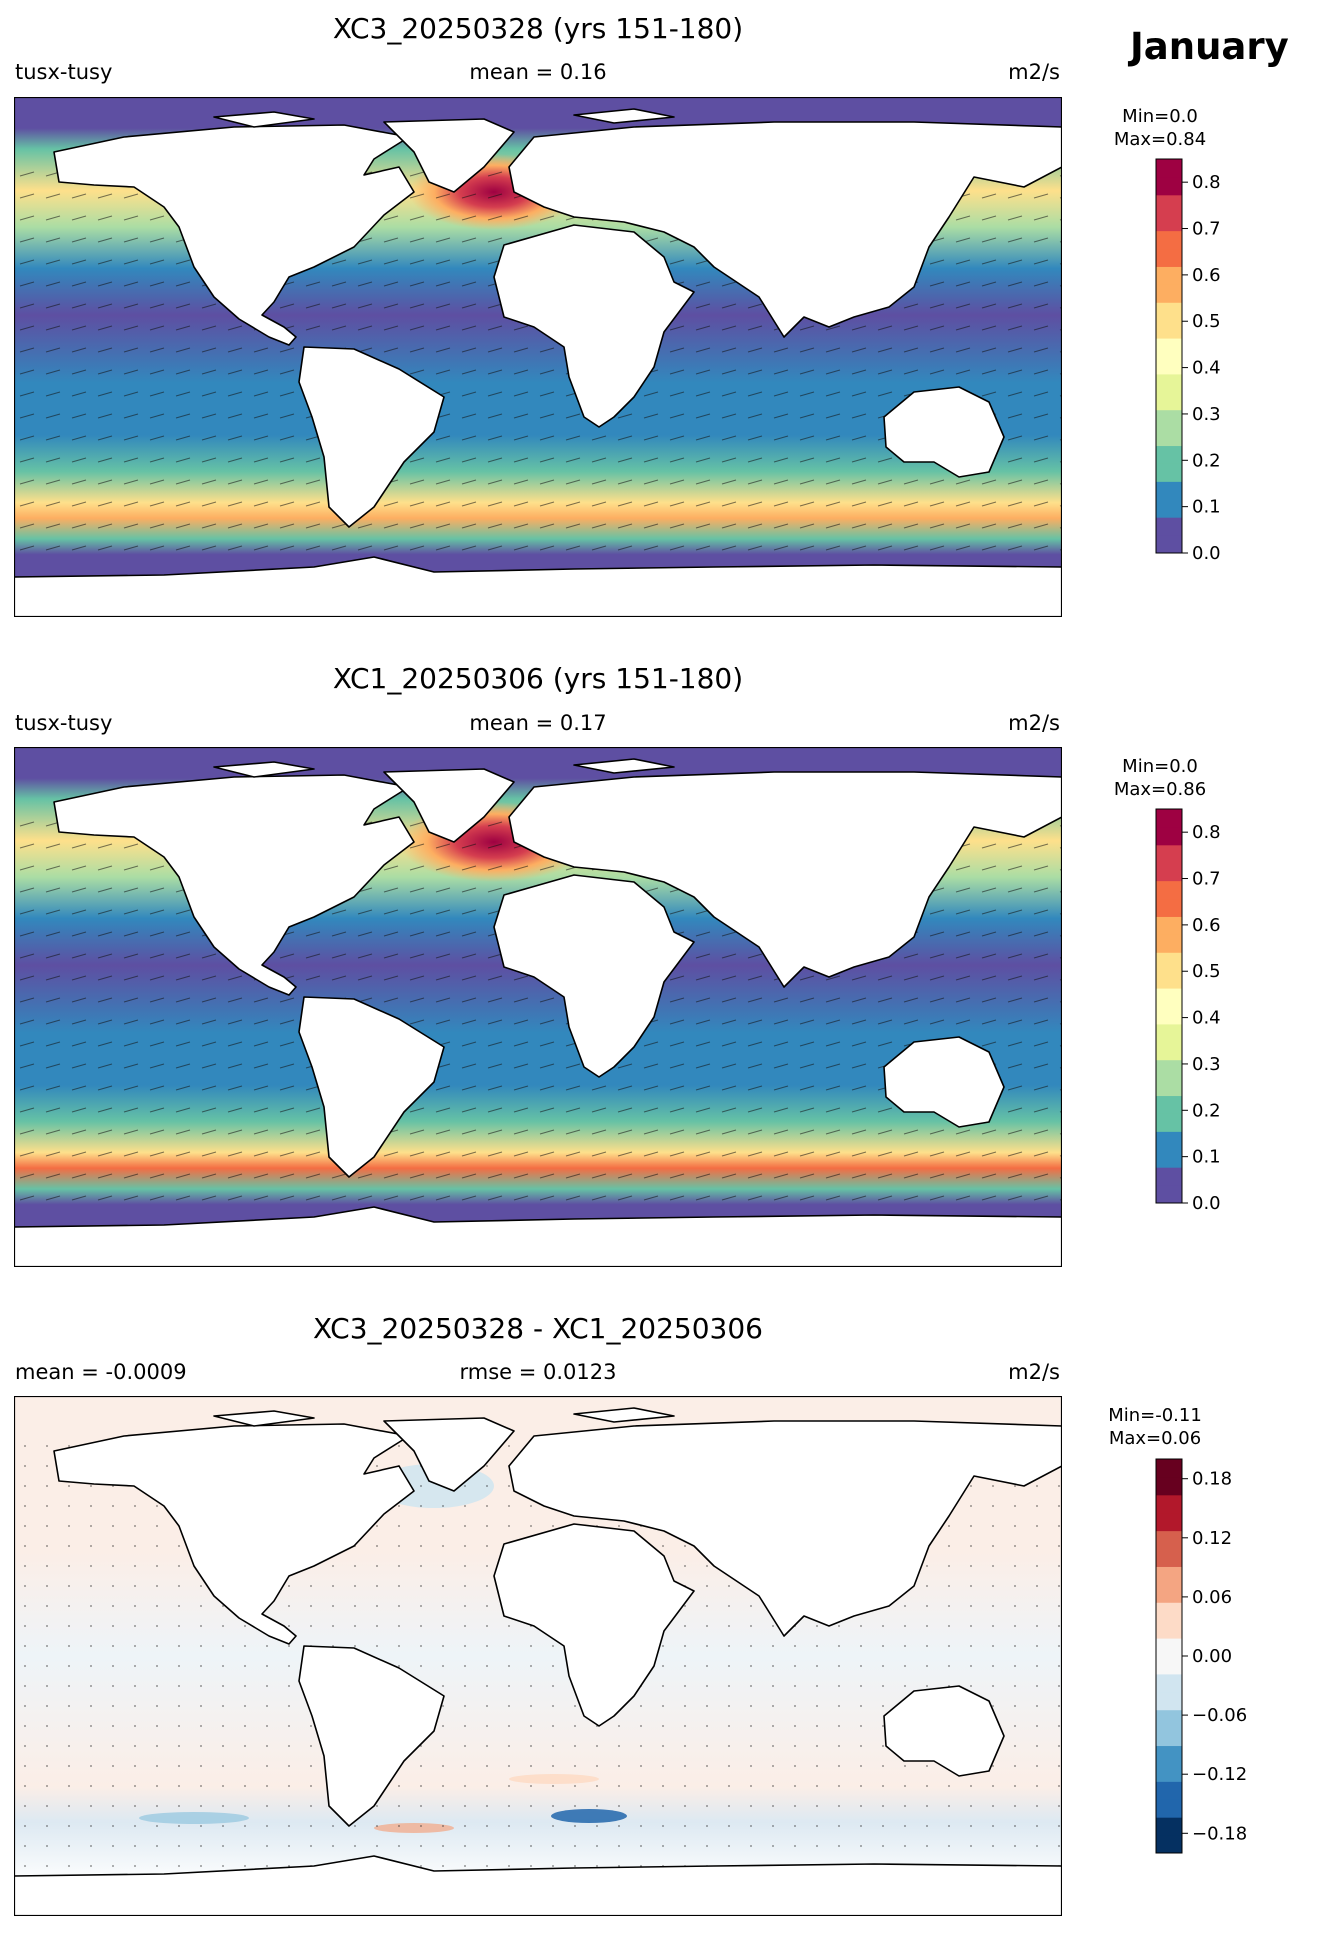 Image resolution: width=1326 pixels, height=1939 pixels. I want to click on colorbar-tick-label: 0.0, so click(1206, 1203).